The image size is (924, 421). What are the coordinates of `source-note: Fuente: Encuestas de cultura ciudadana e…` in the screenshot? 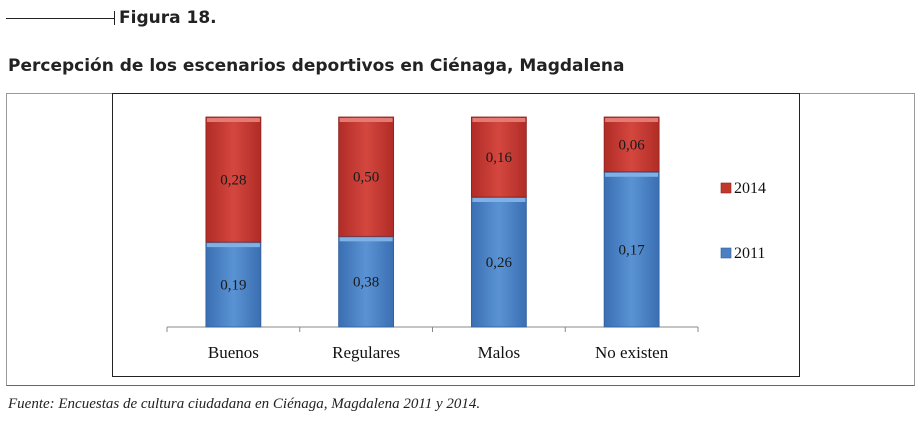 It's located at (244, 404).